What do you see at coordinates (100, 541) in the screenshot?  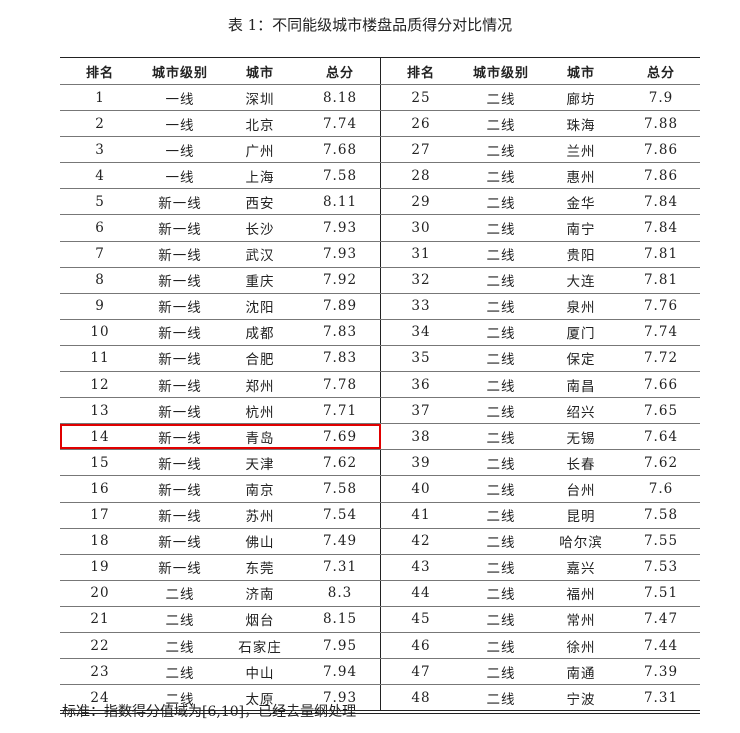 I see `cell-rank: 18` at bounding box center [100, 541].